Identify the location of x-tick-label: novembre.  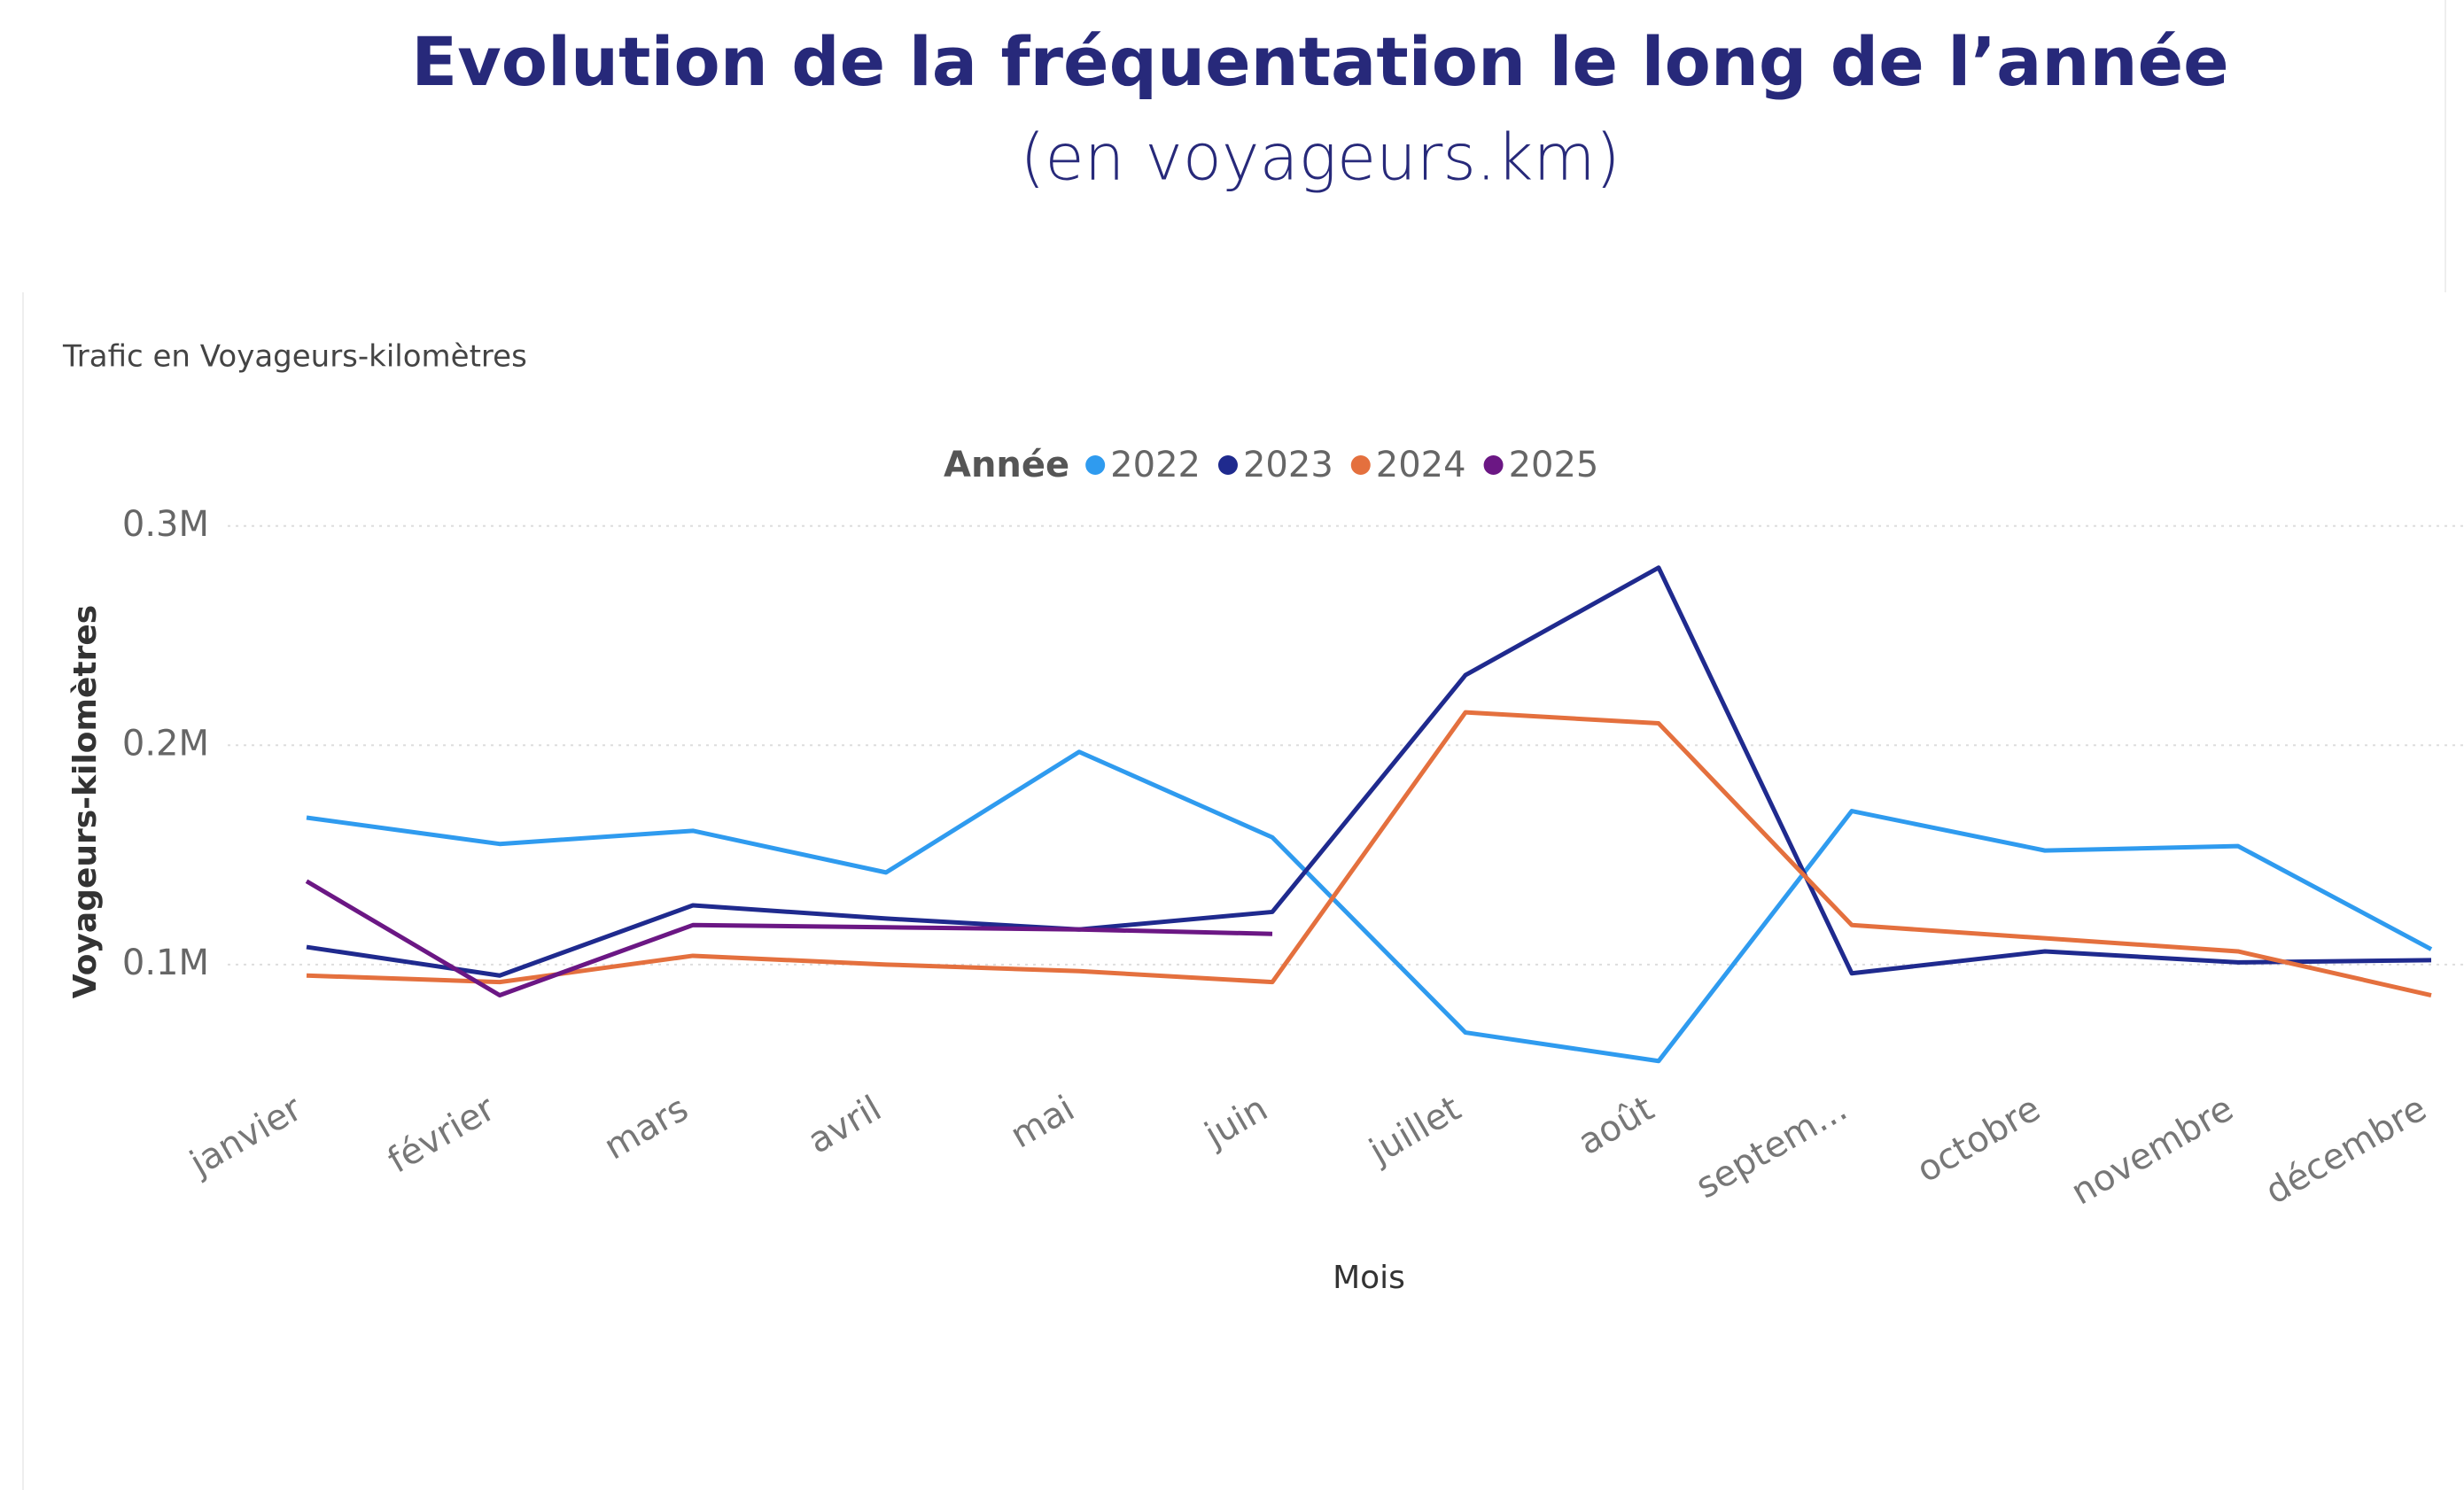
(2152, 1150).